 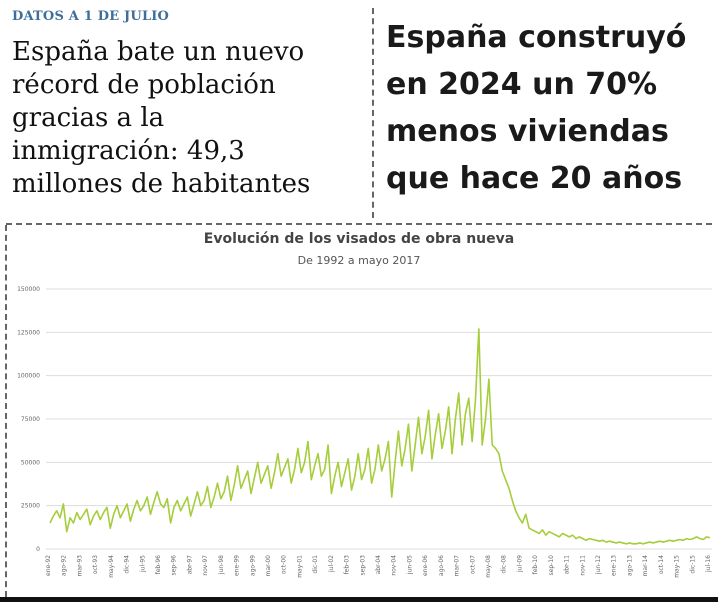 What do you see at coordinates (28, 289) in the screenshot?
I see `y-tick-label: 150000` at bounding box center [28, 289].